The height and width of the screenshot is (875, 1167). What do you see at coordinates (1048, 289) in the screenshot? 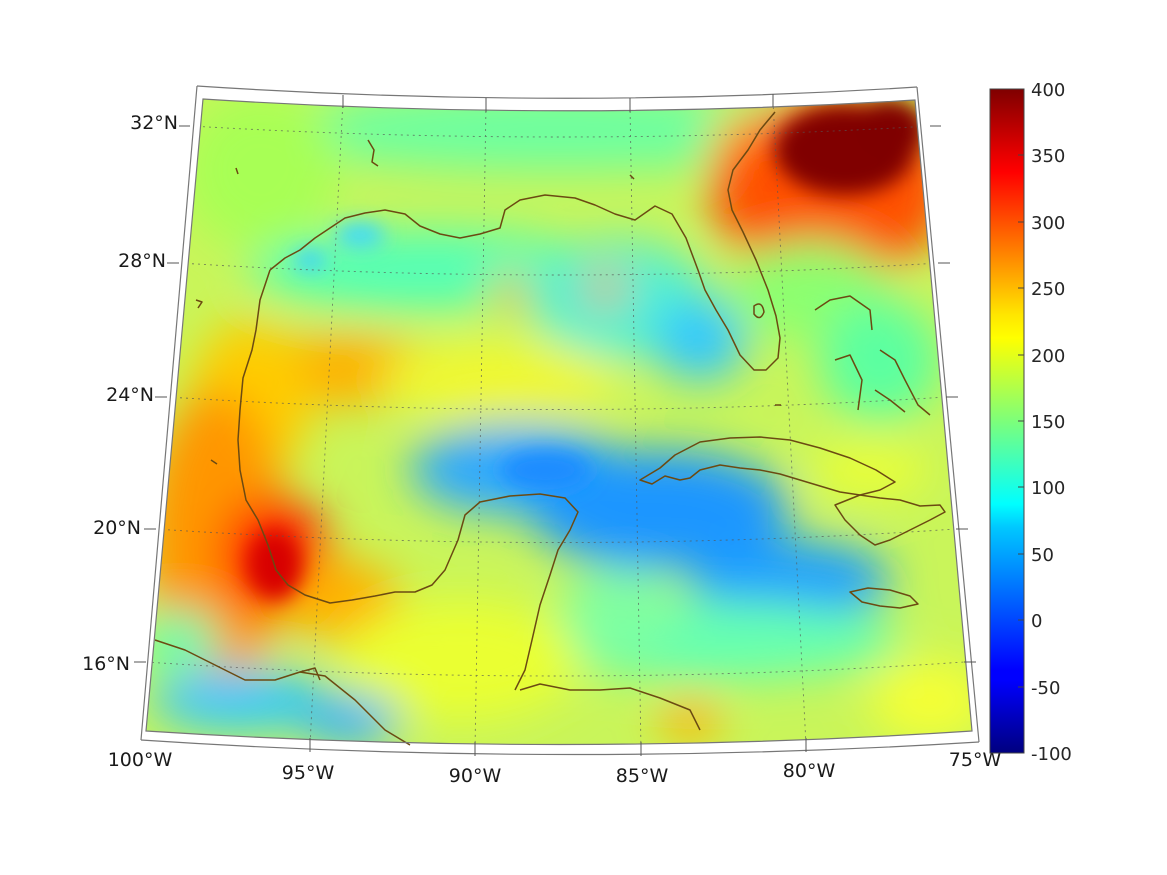
I see `colorbar-label: 250` at bounding box center [1048, 289].